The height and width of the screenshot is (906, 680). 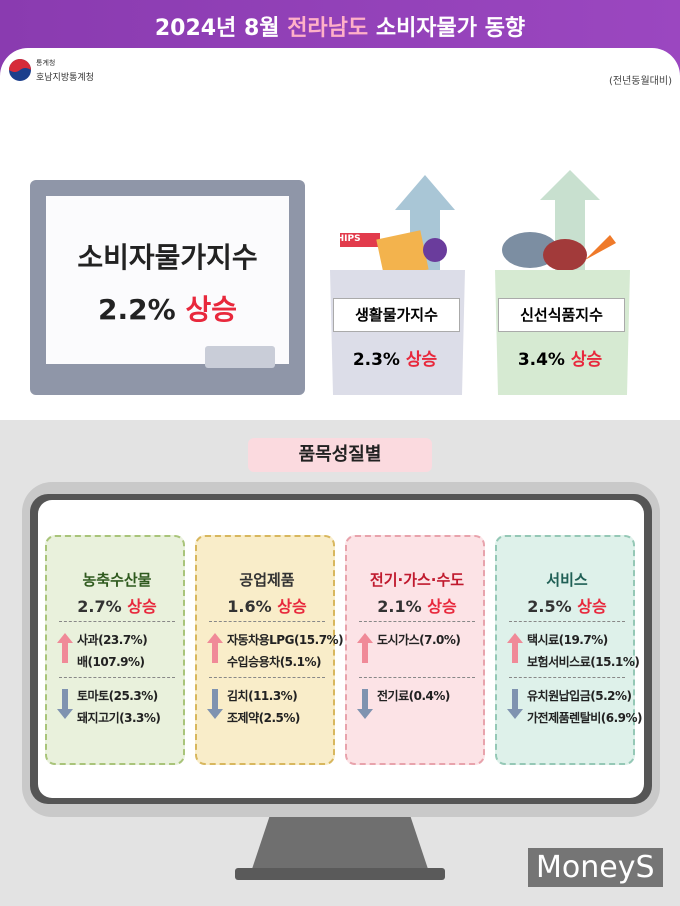 What do you see at coordinates (583, 662) in the screenshot?
I see `up-item: 보험서비스료(15.1%)` at bounding box center [583, 662].